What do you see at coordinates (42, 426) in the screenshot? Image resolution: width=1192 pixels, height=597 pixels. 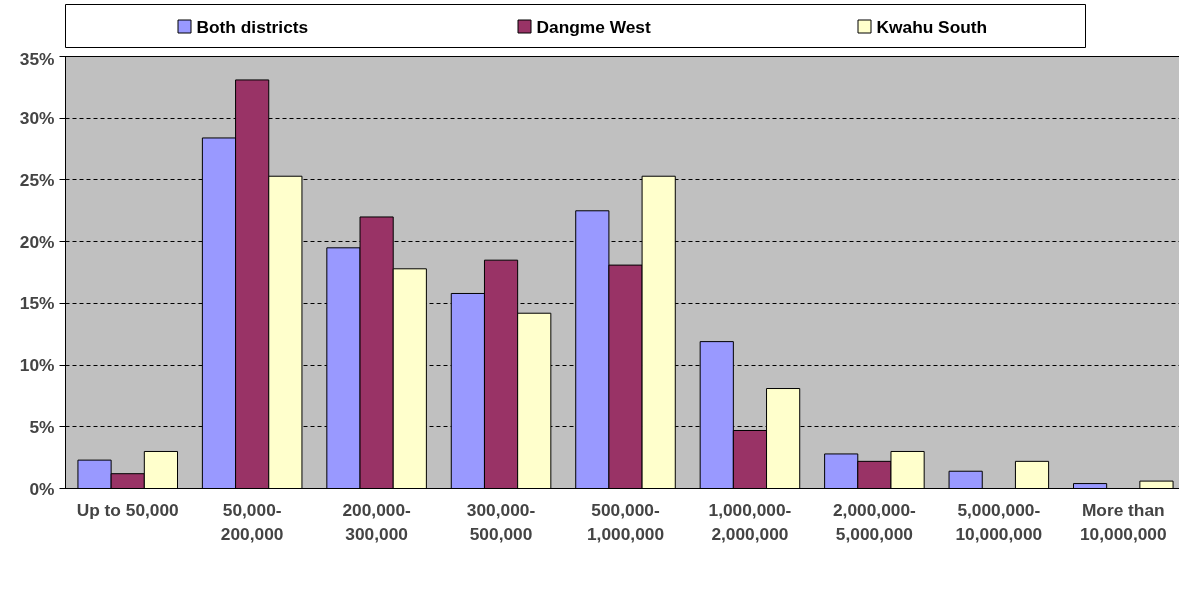 I see `y-tick-label: 5%` at bounding box center [42, 426].